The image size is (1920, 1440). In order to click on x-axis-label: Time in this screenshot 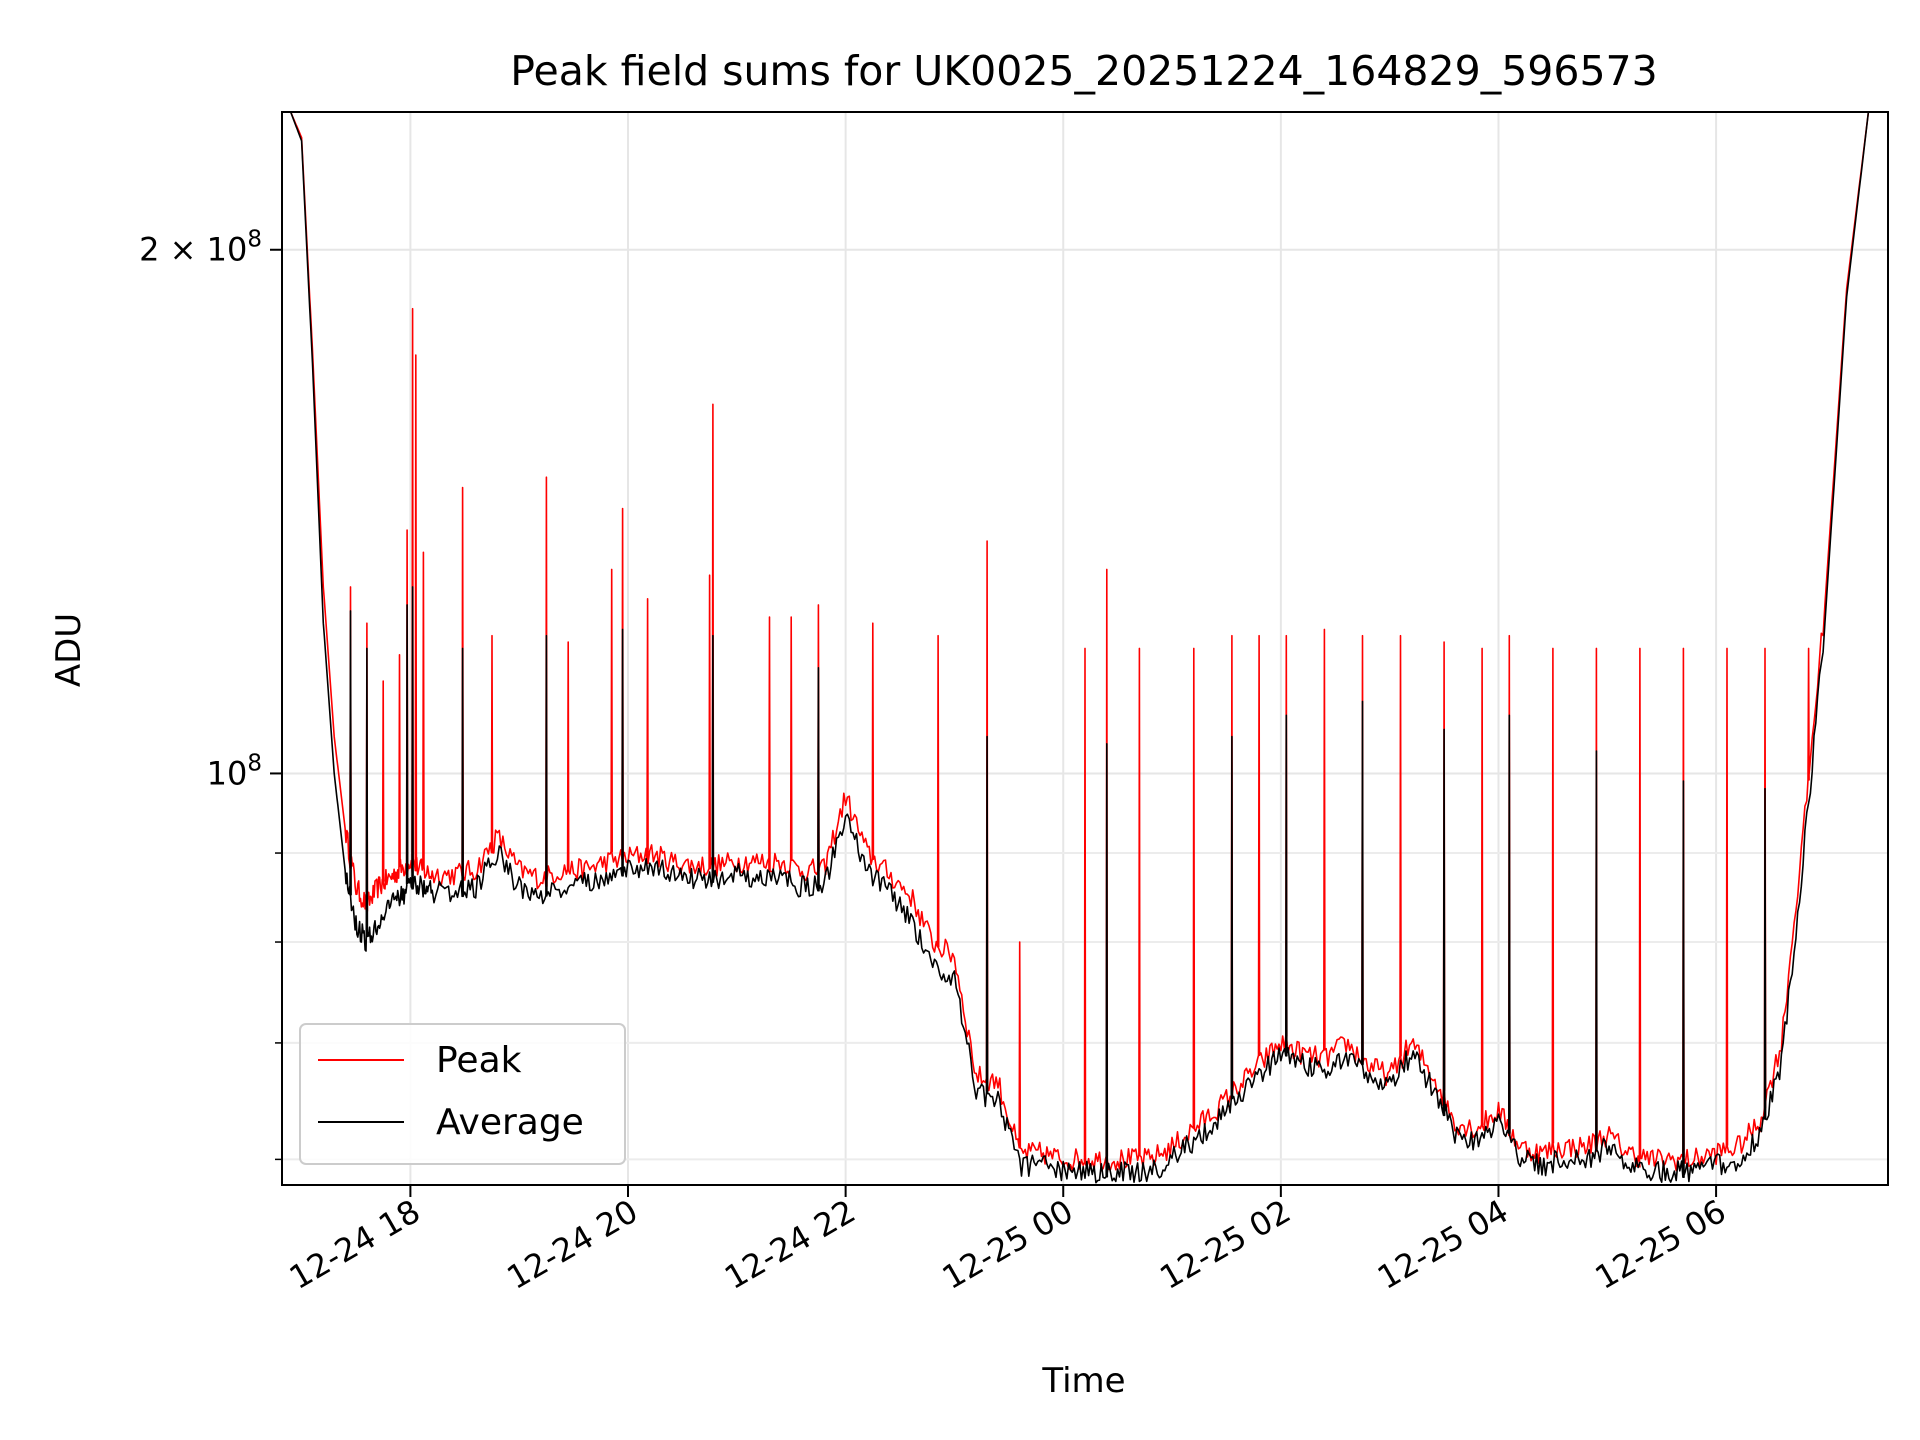, I will do `click(1083, 1381)`.